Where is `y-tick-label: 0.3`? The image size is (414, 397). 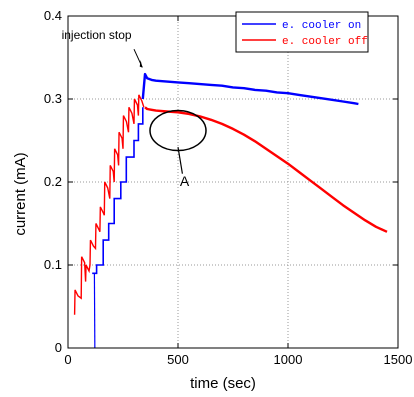
y-tick-label: 0.3 is located at coordinates (53, 98).